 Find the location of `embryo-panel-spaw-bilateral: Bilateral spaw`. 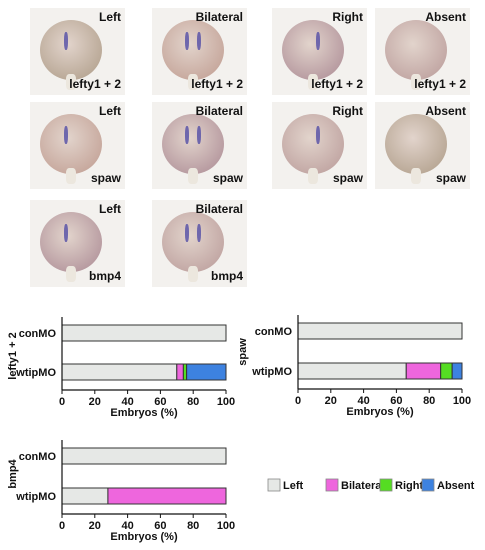

embryo-panel-spaw-bilateral: Bilateral spaw is located at coordinates (199, 145).